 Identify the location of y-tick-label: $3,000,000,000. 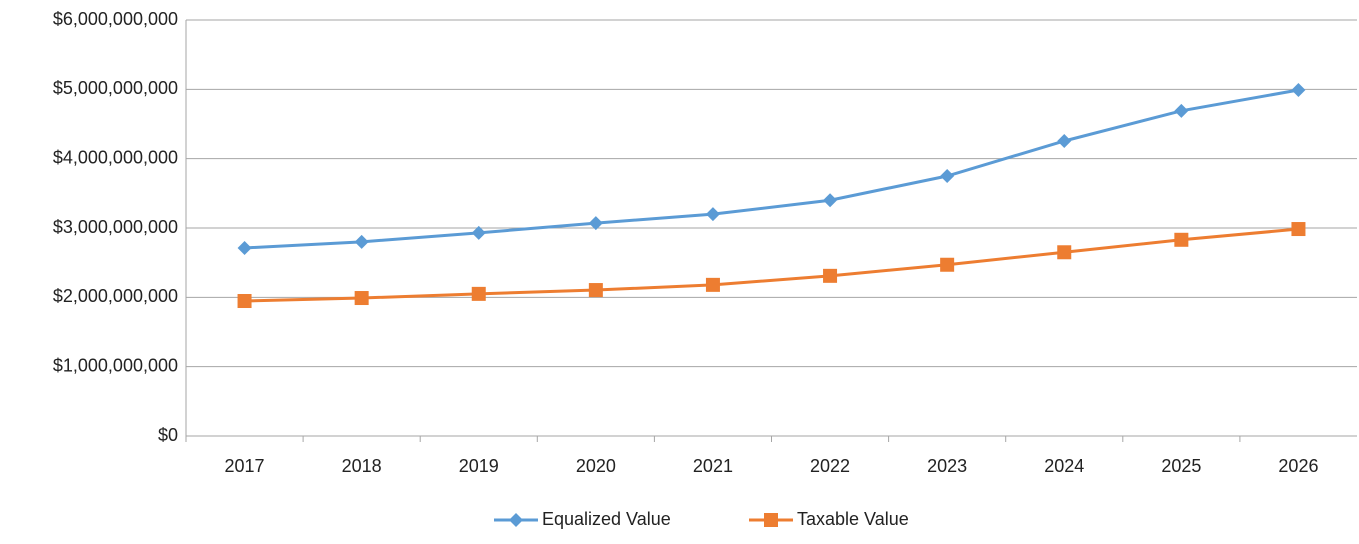
(115, 227).